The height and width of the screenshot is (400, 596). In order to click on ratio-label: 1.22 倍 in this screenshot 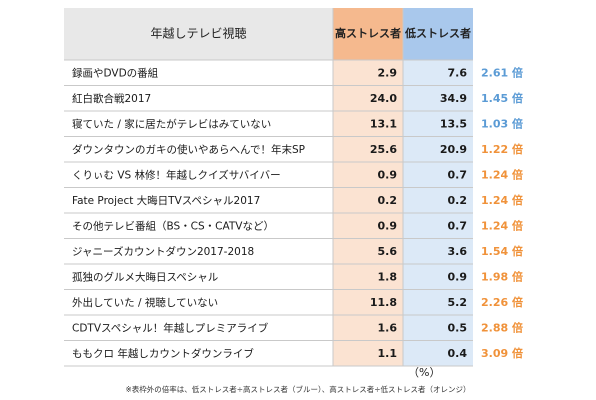, I will do `click(502, 149)`.